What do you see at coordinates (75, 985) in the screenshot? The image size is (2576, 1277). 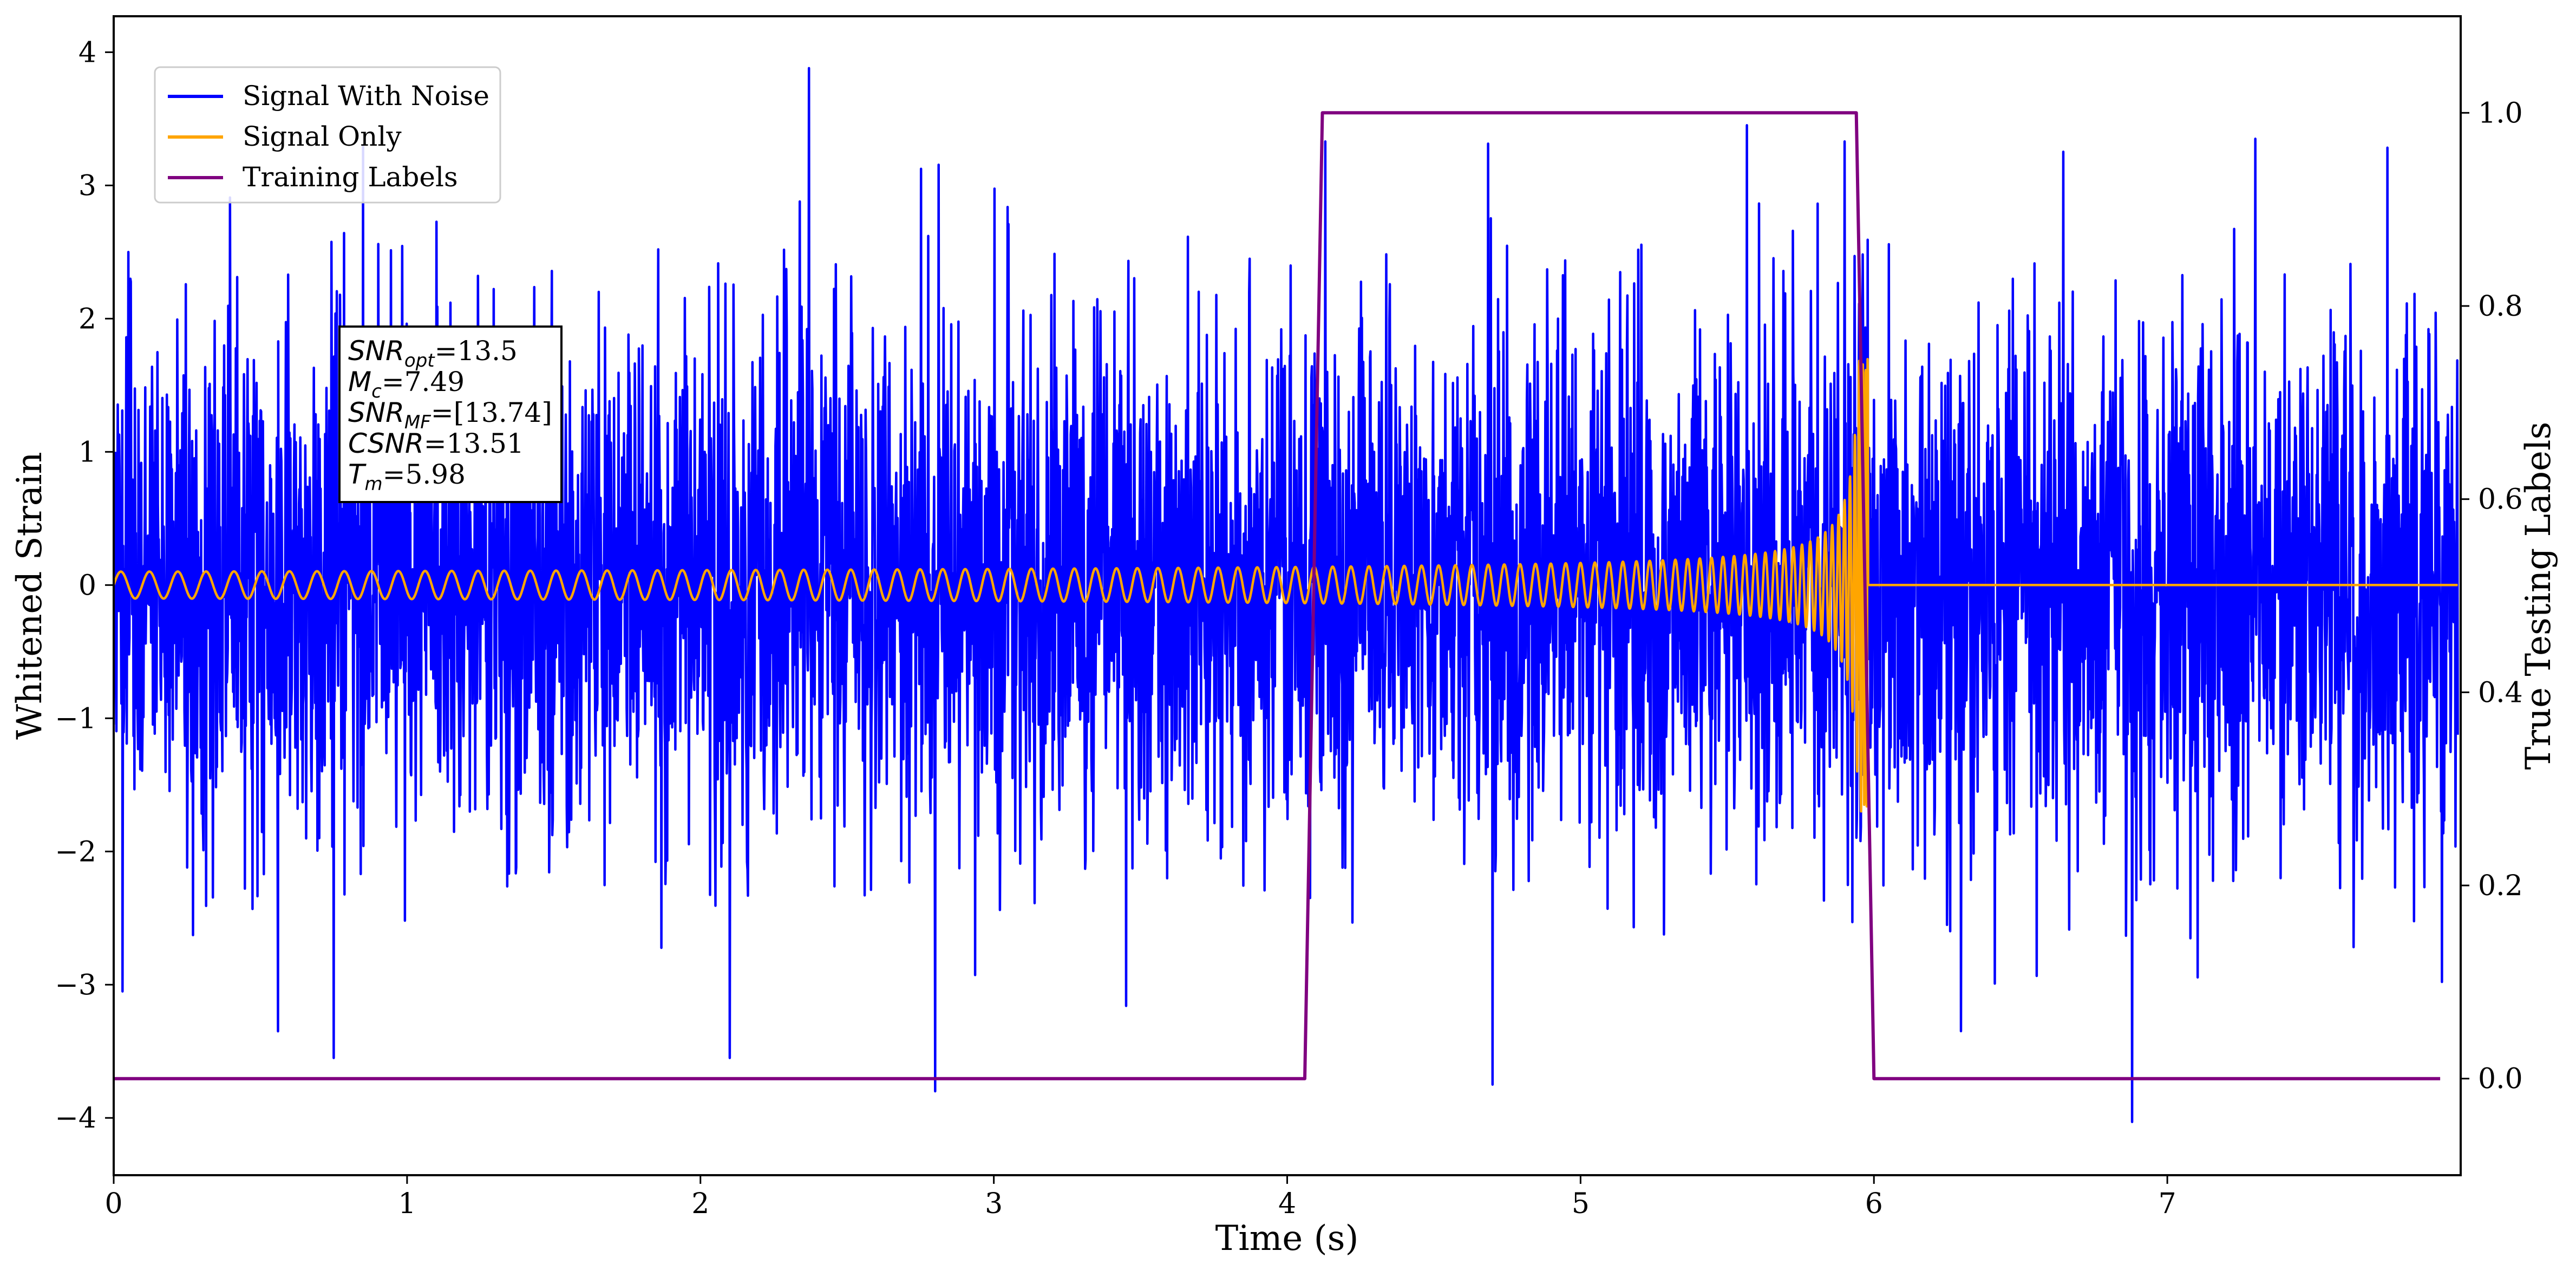 I see `y-left-tick-label: −3` at bounding box center [75, 985].